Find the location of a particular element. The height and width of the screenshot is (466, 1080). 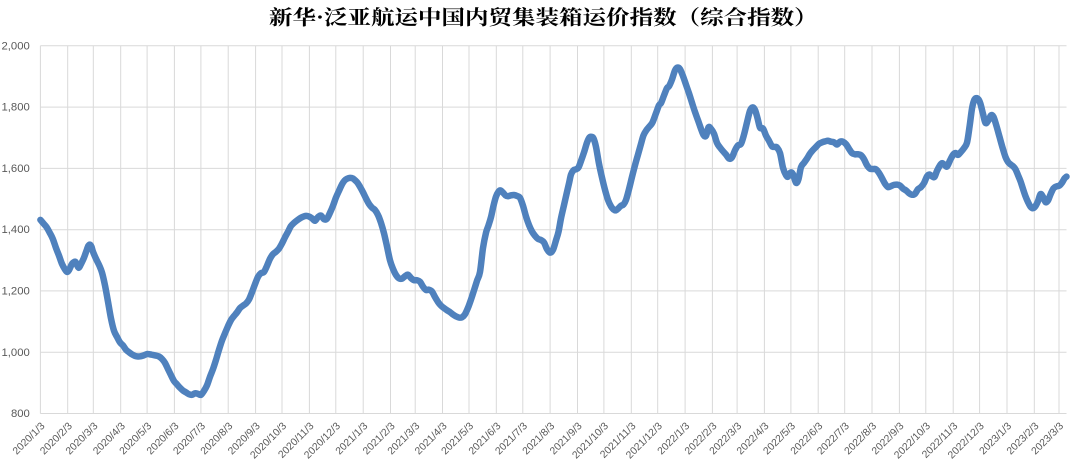

svg-text: 1,600 is located at coordinates (16, 169).